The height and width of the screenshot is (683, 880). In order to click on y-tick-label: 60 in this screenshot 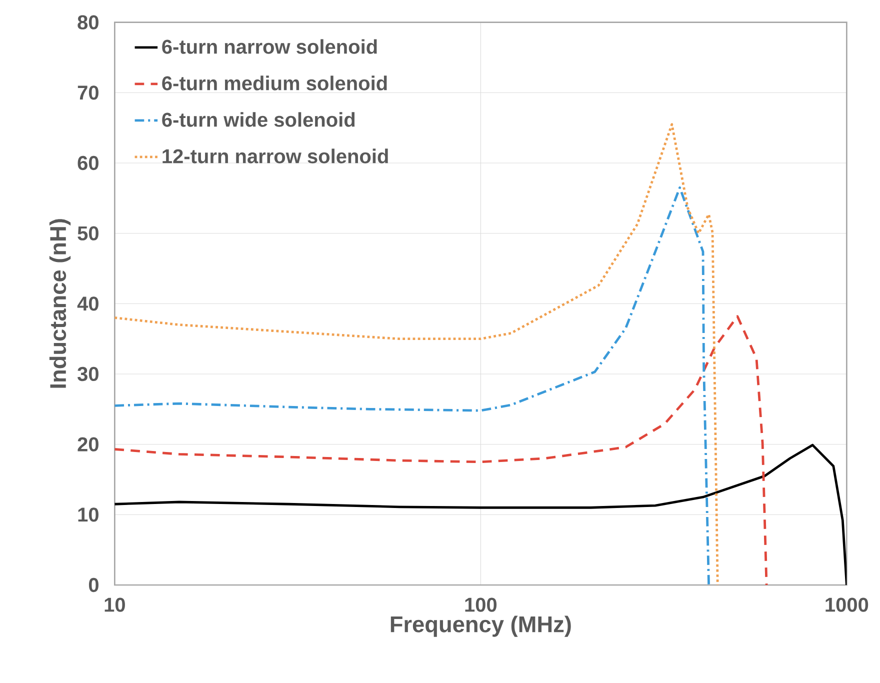, I will do `click(88, 163)`.